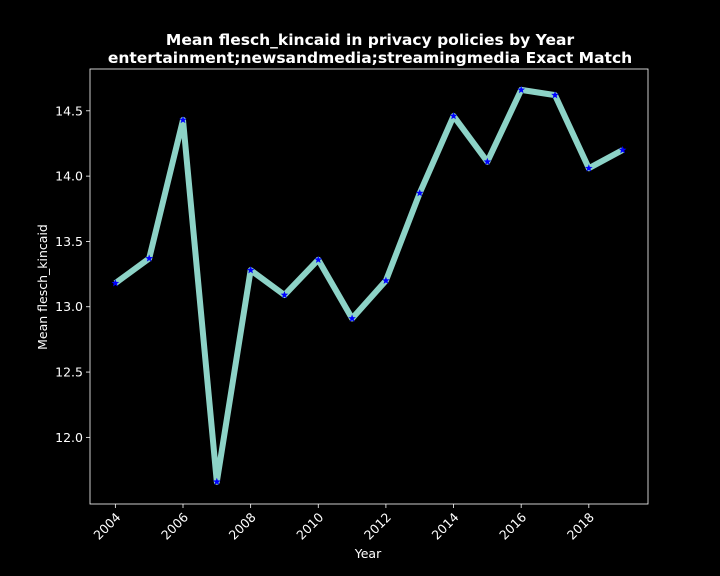  What do you see at coordinates (72, 274) in the screenshot?
I see `y-axis: 12.0 12.5 13.0 13.5 14.0 14.5` at bounding box center [72, 274].